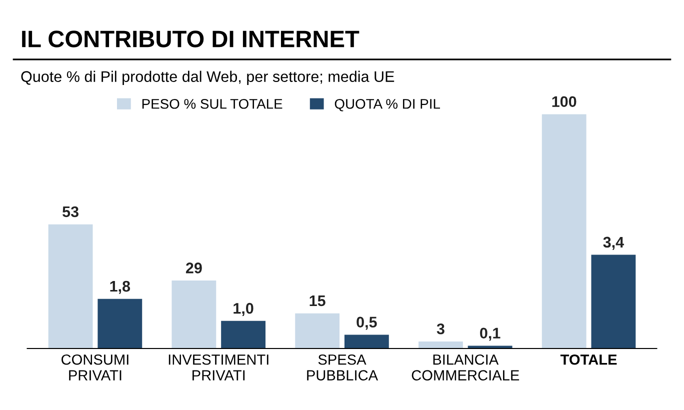 This screenshot has width=684, height=410. Describe the element at coordinates (613, 243) in the screenshot. I see `data-label: 3,4` at that location.